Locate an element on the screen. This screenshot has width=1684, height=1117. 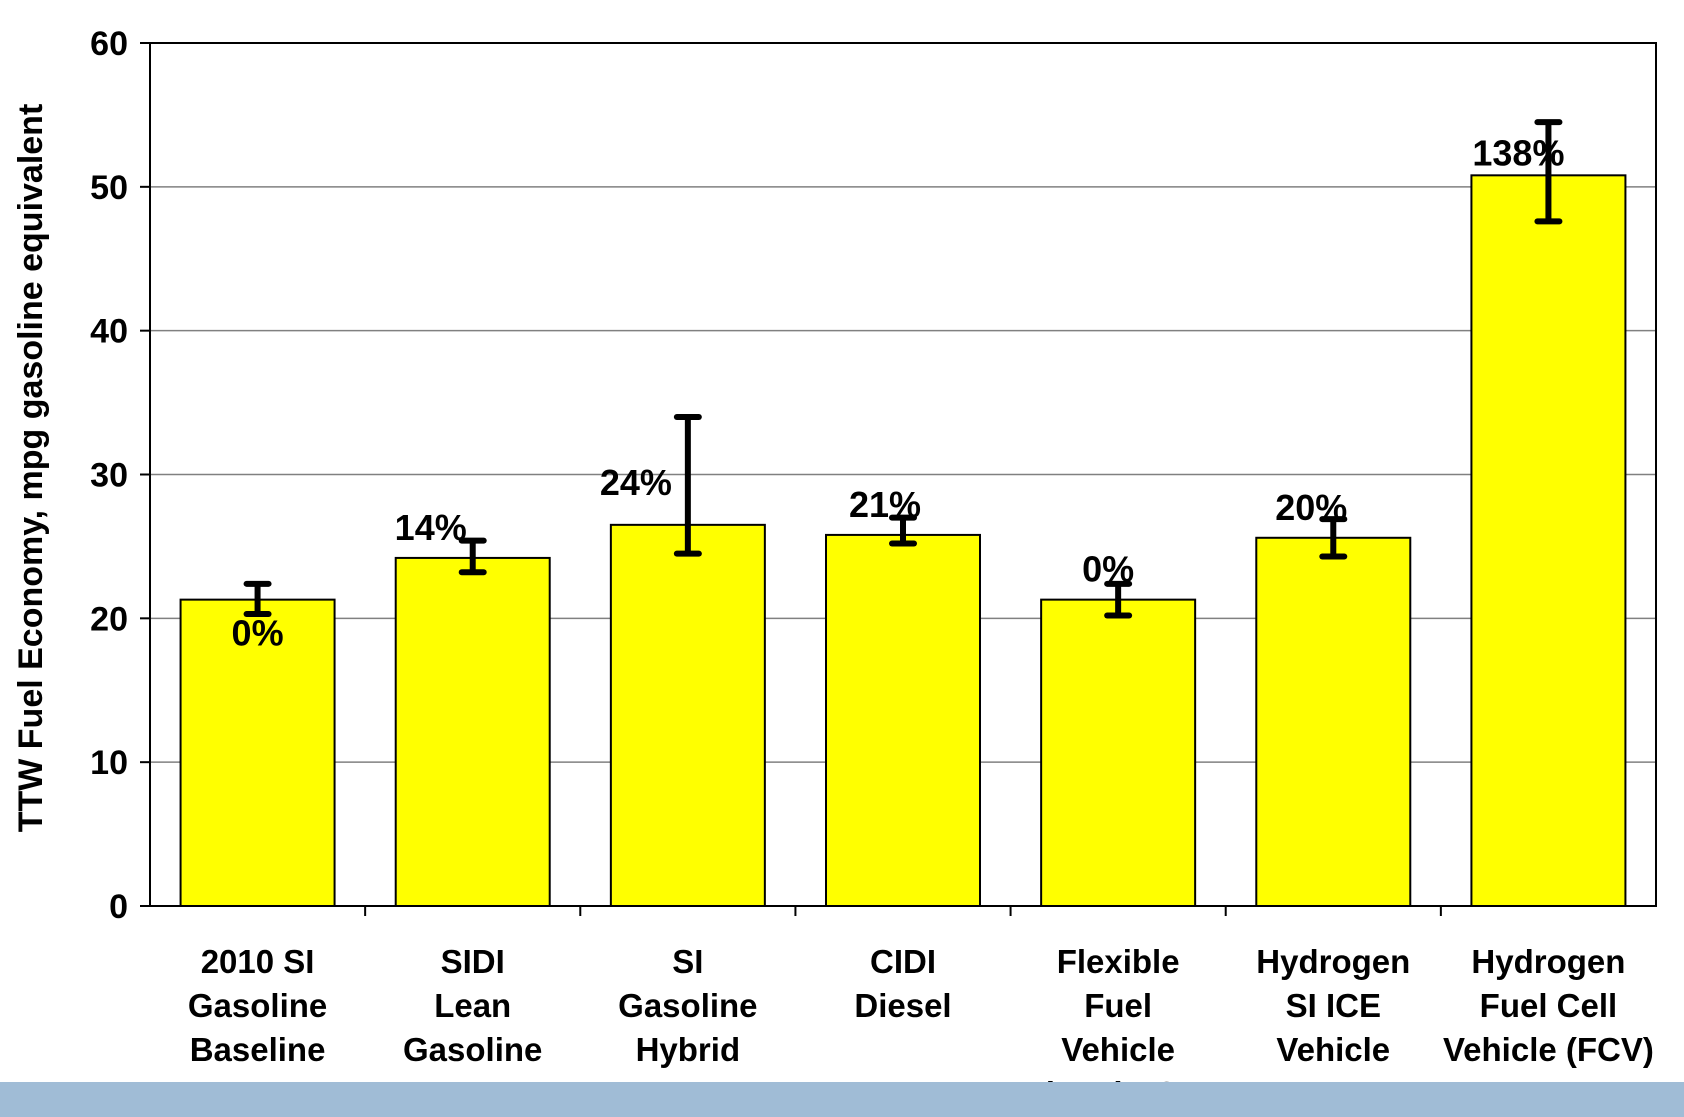
y-tick-labels: 0 10 20 30 40 50 60 is located at coordinates (109, 475).